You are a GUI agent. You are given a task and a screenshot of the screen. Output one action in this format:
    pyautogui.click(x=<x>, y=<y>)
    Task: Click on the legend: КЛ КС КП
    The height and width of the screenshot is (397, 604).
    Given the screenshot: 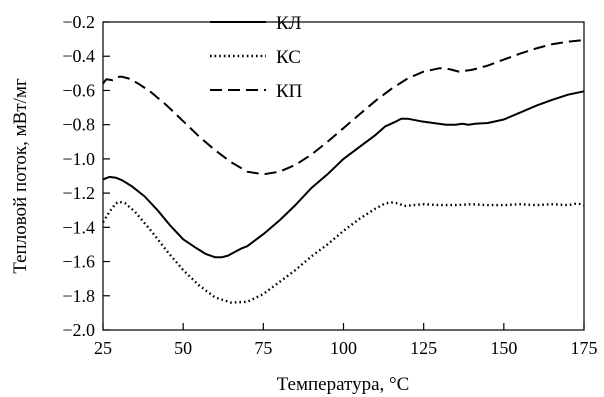 What is the action you would take?
    pyautogui.click(x=256, y=57)
    